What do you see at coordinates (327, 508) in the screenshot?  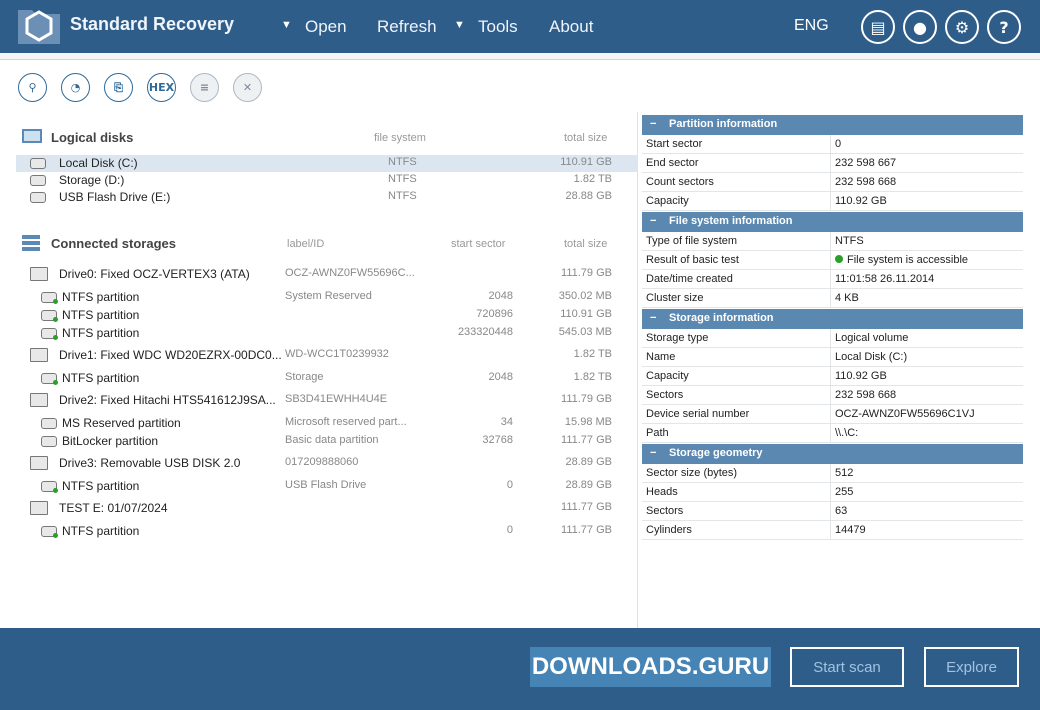 I see `storage-item: TEST E: 01/07/2024 111.77 GB` at bounding box center [327, 508].